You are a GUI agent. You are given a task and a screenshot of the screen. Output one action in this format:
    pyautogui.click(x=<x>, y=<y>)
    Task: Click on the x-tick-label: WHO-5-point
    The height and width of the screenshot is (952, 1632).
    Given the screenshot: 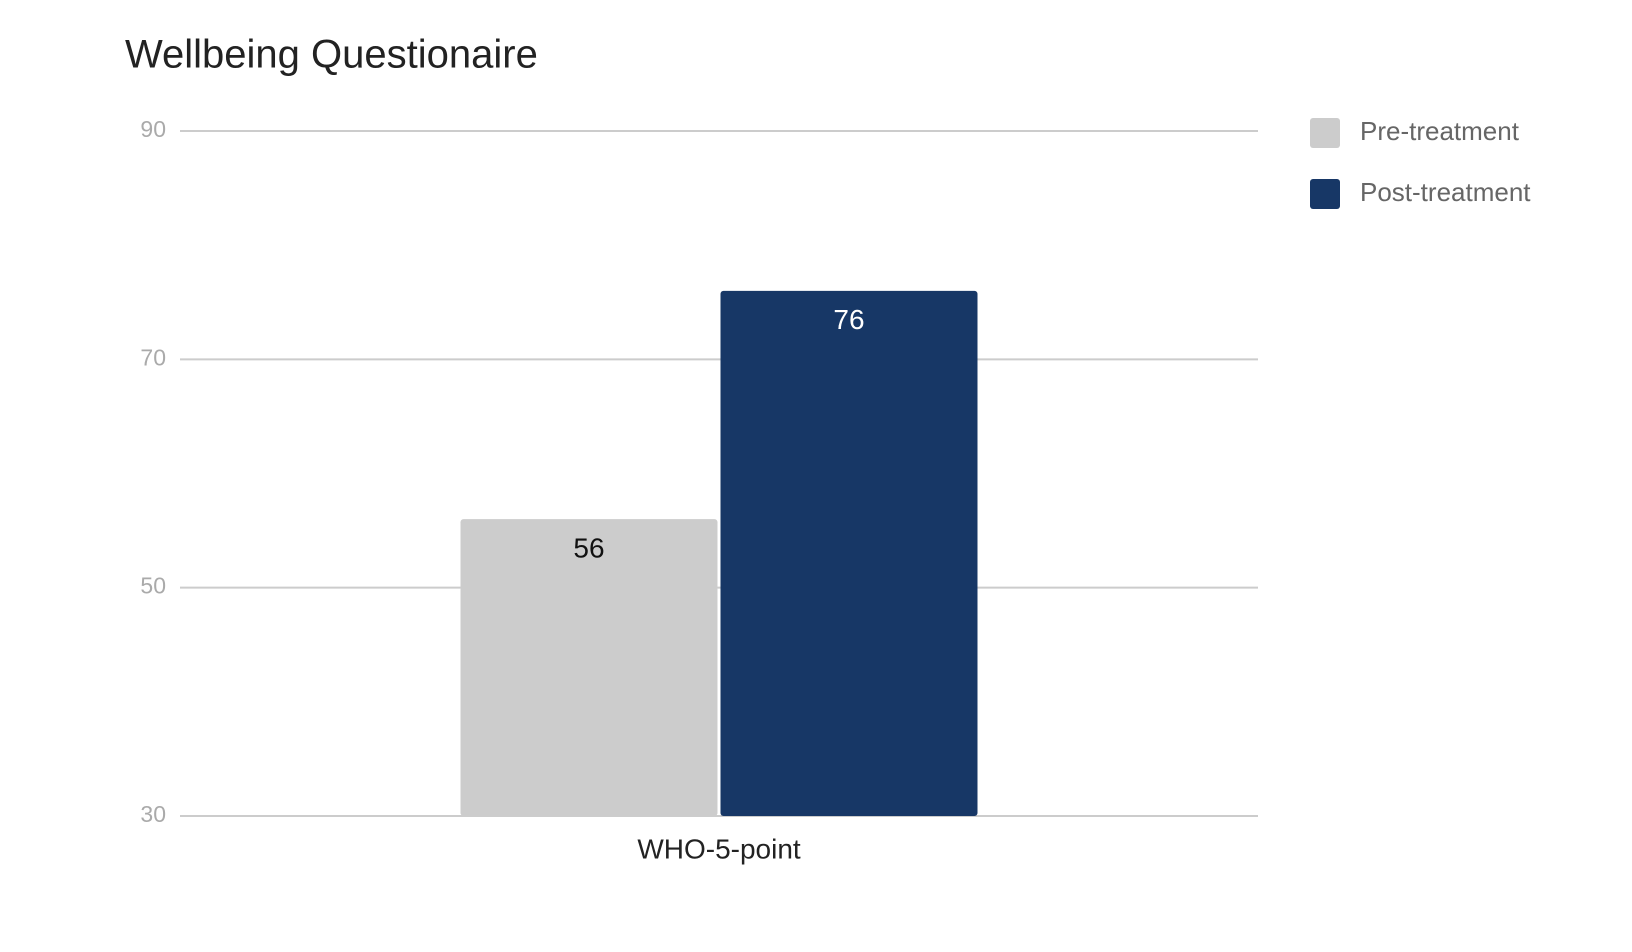 What is the action you would take?
    pyautogui.click(x=719, y=848)
    